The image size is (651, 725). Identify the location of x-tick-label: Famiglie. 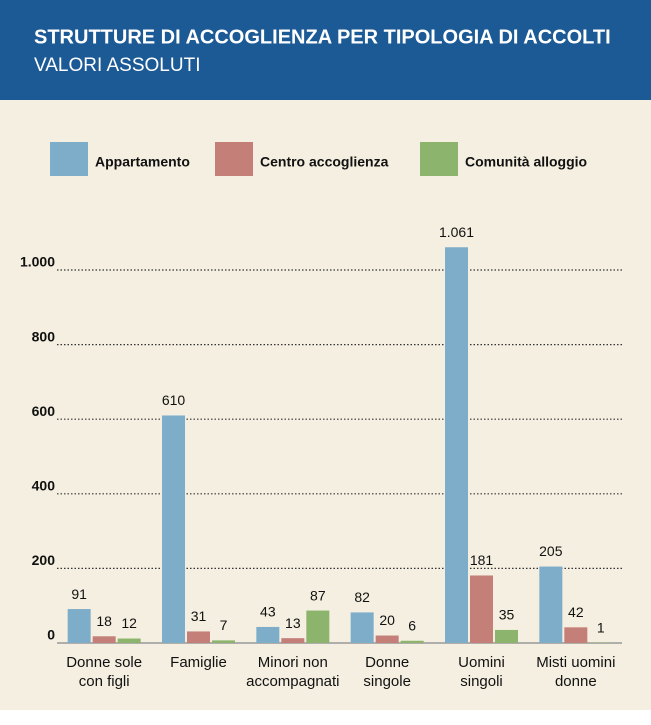
(198, 662).